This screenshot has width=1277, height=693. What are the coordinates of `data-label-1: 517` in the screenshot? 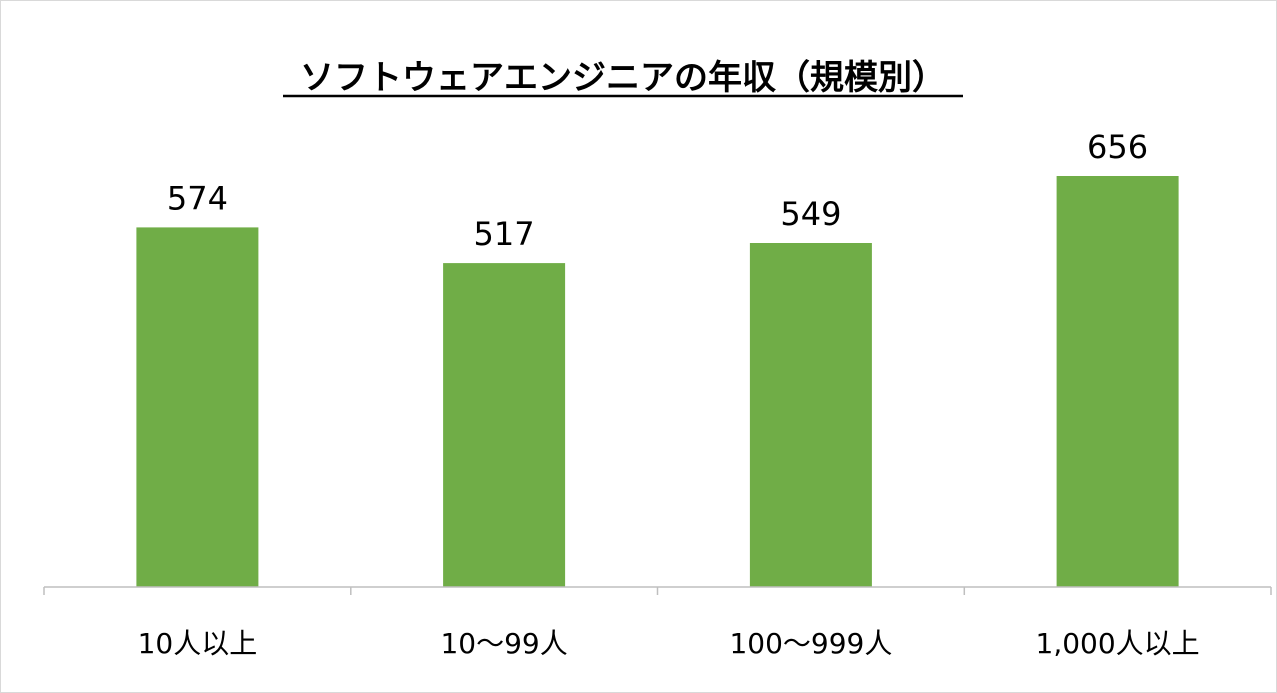 It's located at (504, 234).